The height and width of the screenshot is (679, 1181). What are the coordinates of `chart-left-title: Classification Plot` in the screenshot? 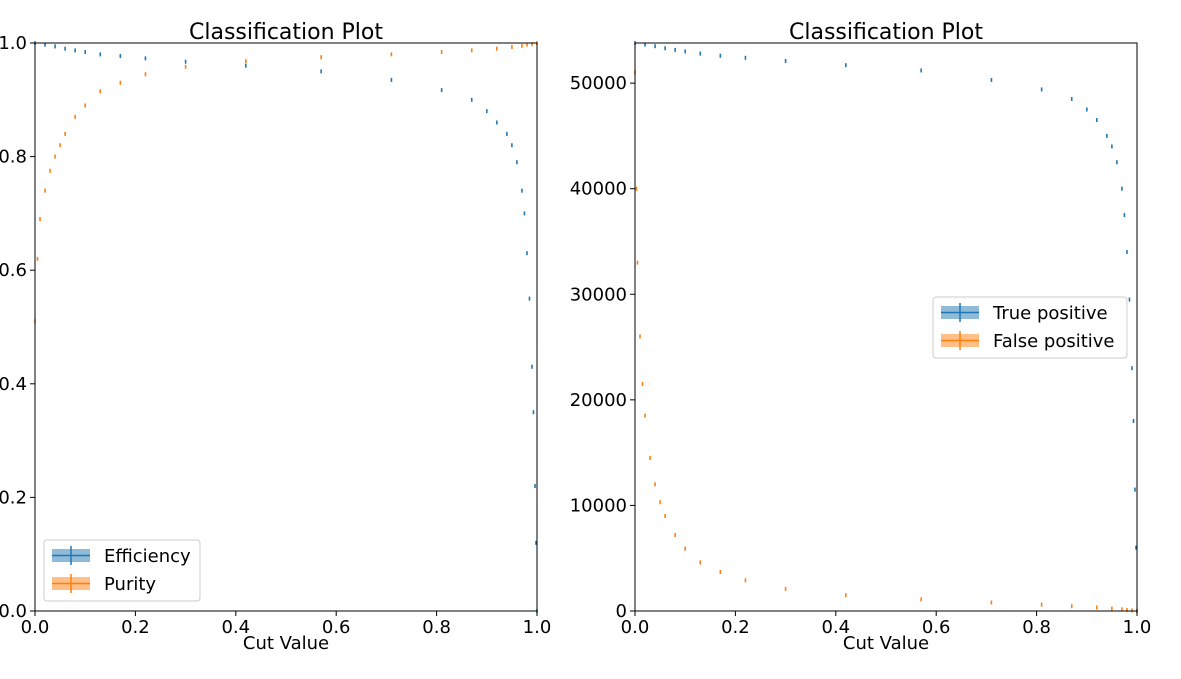 It's located at (286, 32).